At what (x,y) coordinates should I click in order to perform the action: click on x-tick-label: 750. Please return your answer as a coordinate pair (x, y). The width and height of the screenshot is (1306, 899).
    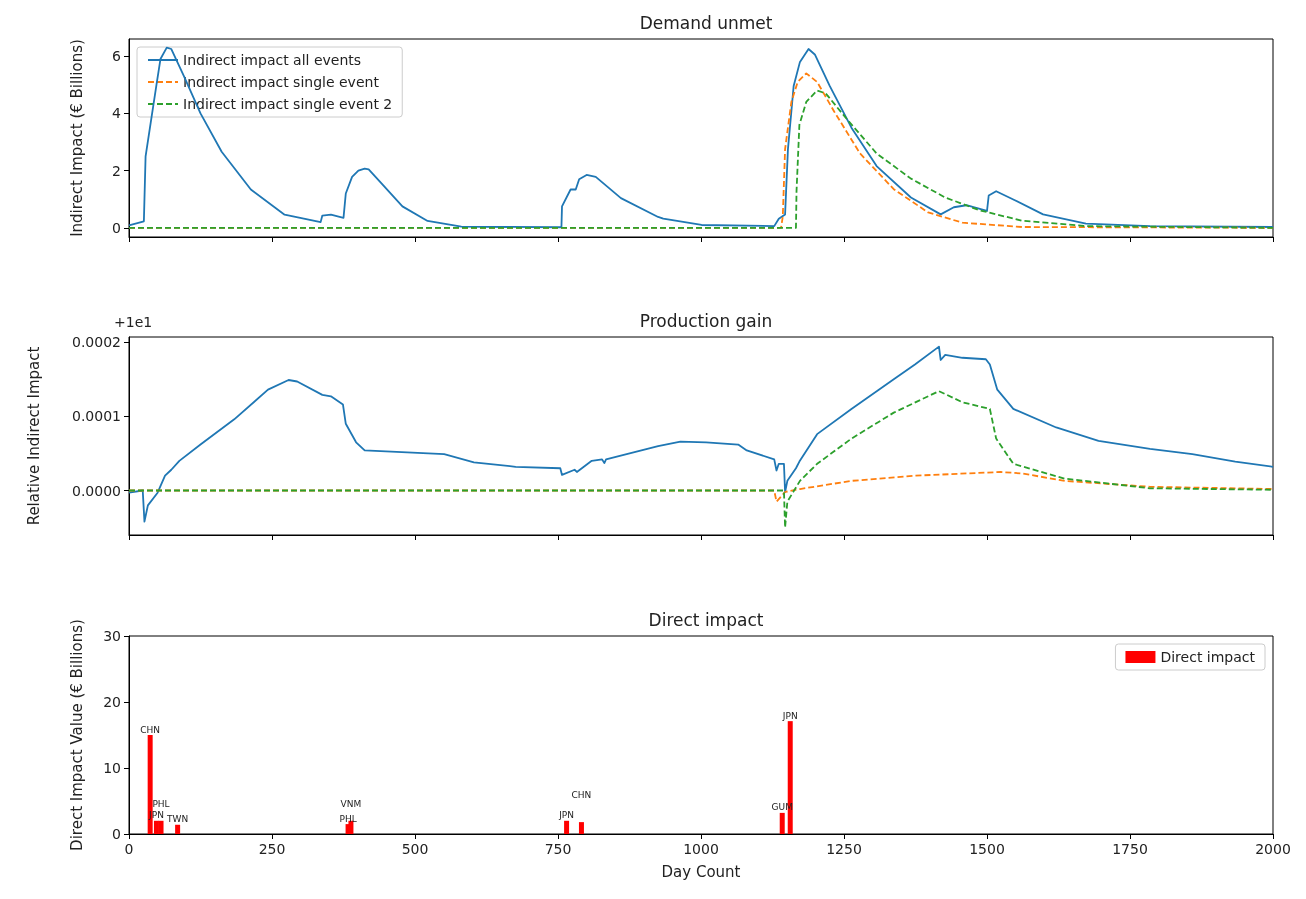
    Looking at the image, I should click on (558, 849).